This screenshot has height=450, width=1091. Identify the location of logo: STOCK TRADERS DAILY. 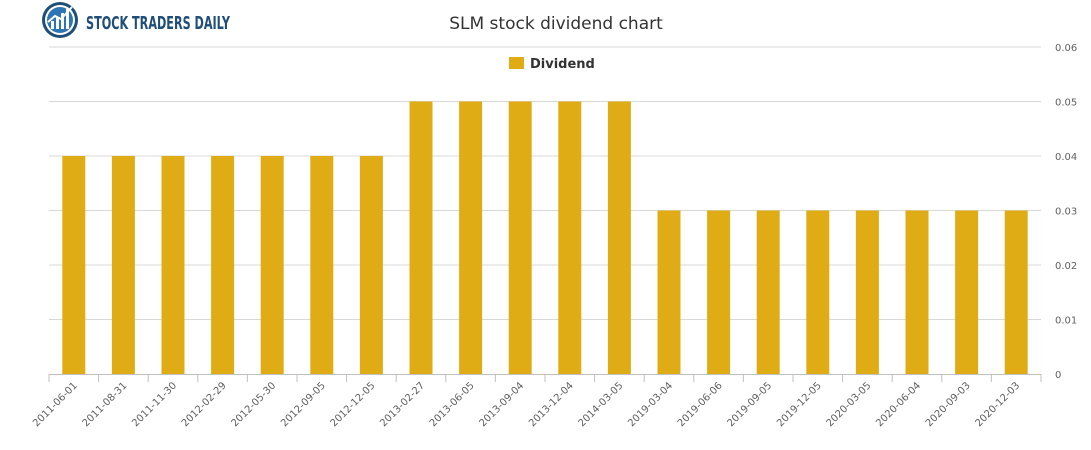
(136, 20).